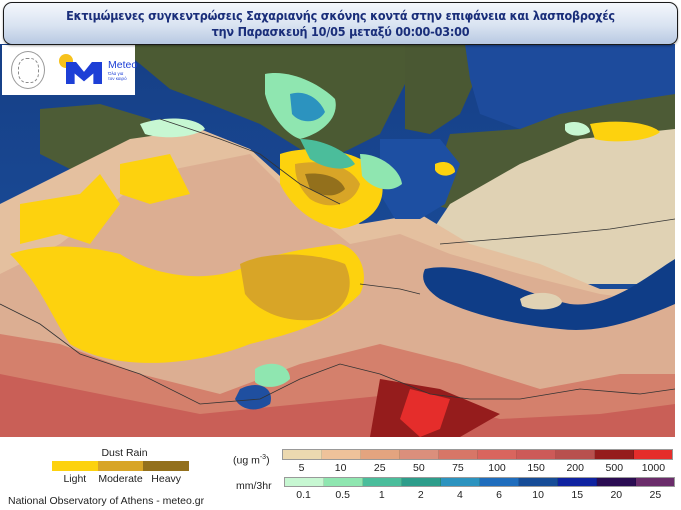 This screenshot has height=510, width=681. What do you see at coordinates (75, 466) in the screenshot?
I see `dust-rain-light-swatch` at bounding box center [75, 466].